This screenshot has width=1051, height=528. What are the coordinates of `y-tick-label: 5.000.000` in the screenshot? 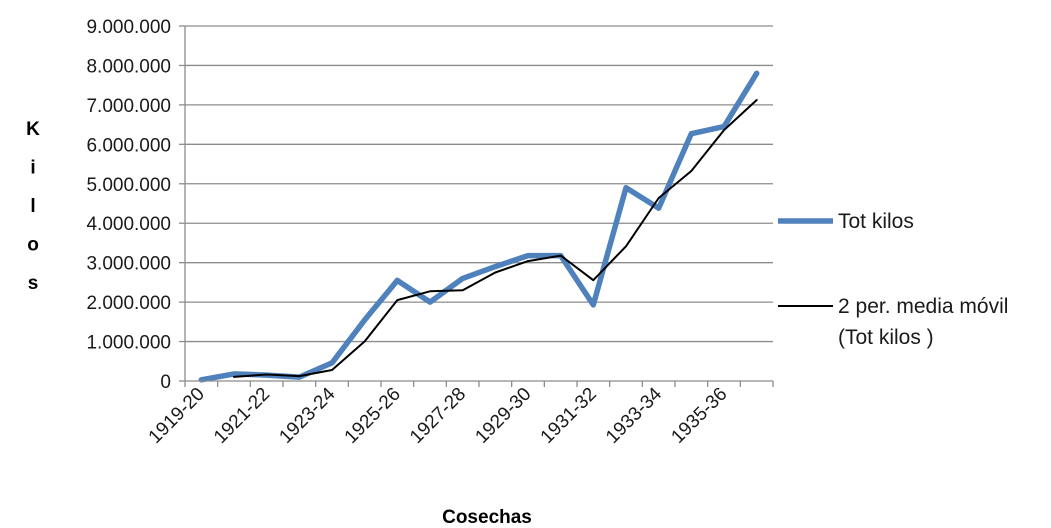 It's located at (128, 185).